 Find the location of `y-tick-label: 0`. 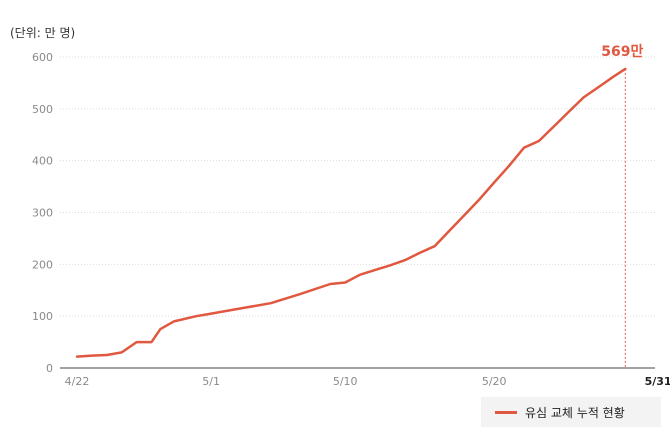

y-tick-label: 0 is located at coordinates (49, 368).